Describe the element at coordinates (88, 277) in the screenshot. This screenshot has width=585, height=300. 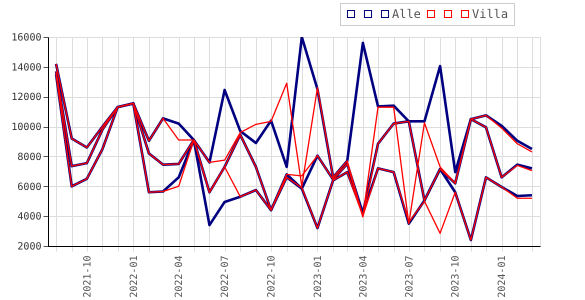
I see `x-tick-label: 2021-10` at that location.